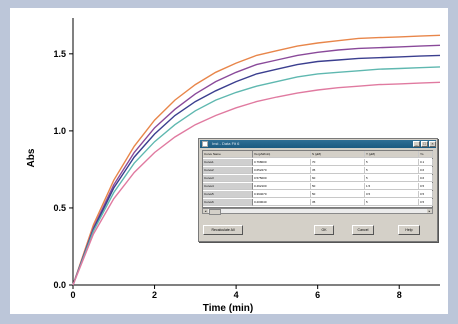  What do you see at coordinates (59, 54) in the screenshot?
I see `y-tick-label: 1.5` at bounding box center [59, 54].